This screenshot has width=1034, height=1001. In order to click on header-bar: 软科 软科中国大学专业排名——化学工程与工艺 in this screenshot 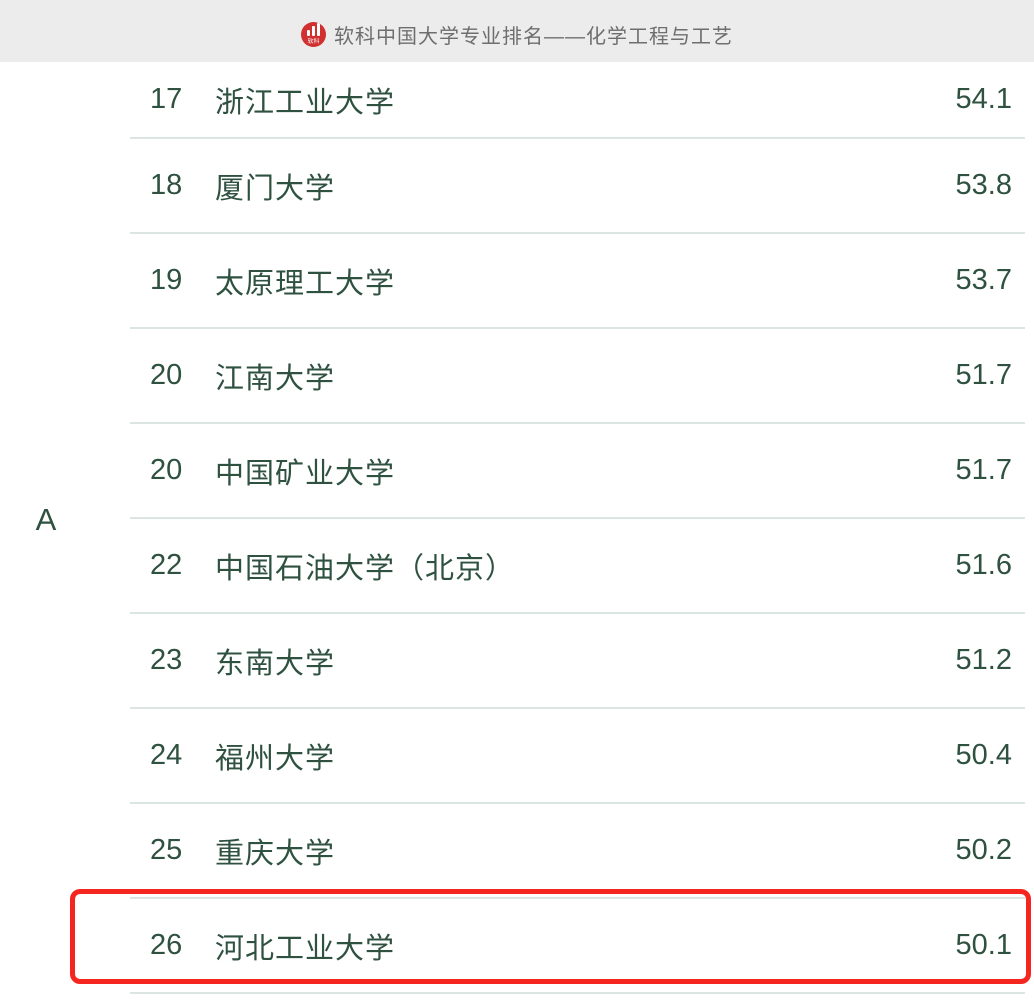, I will do `click(517, 31)`.